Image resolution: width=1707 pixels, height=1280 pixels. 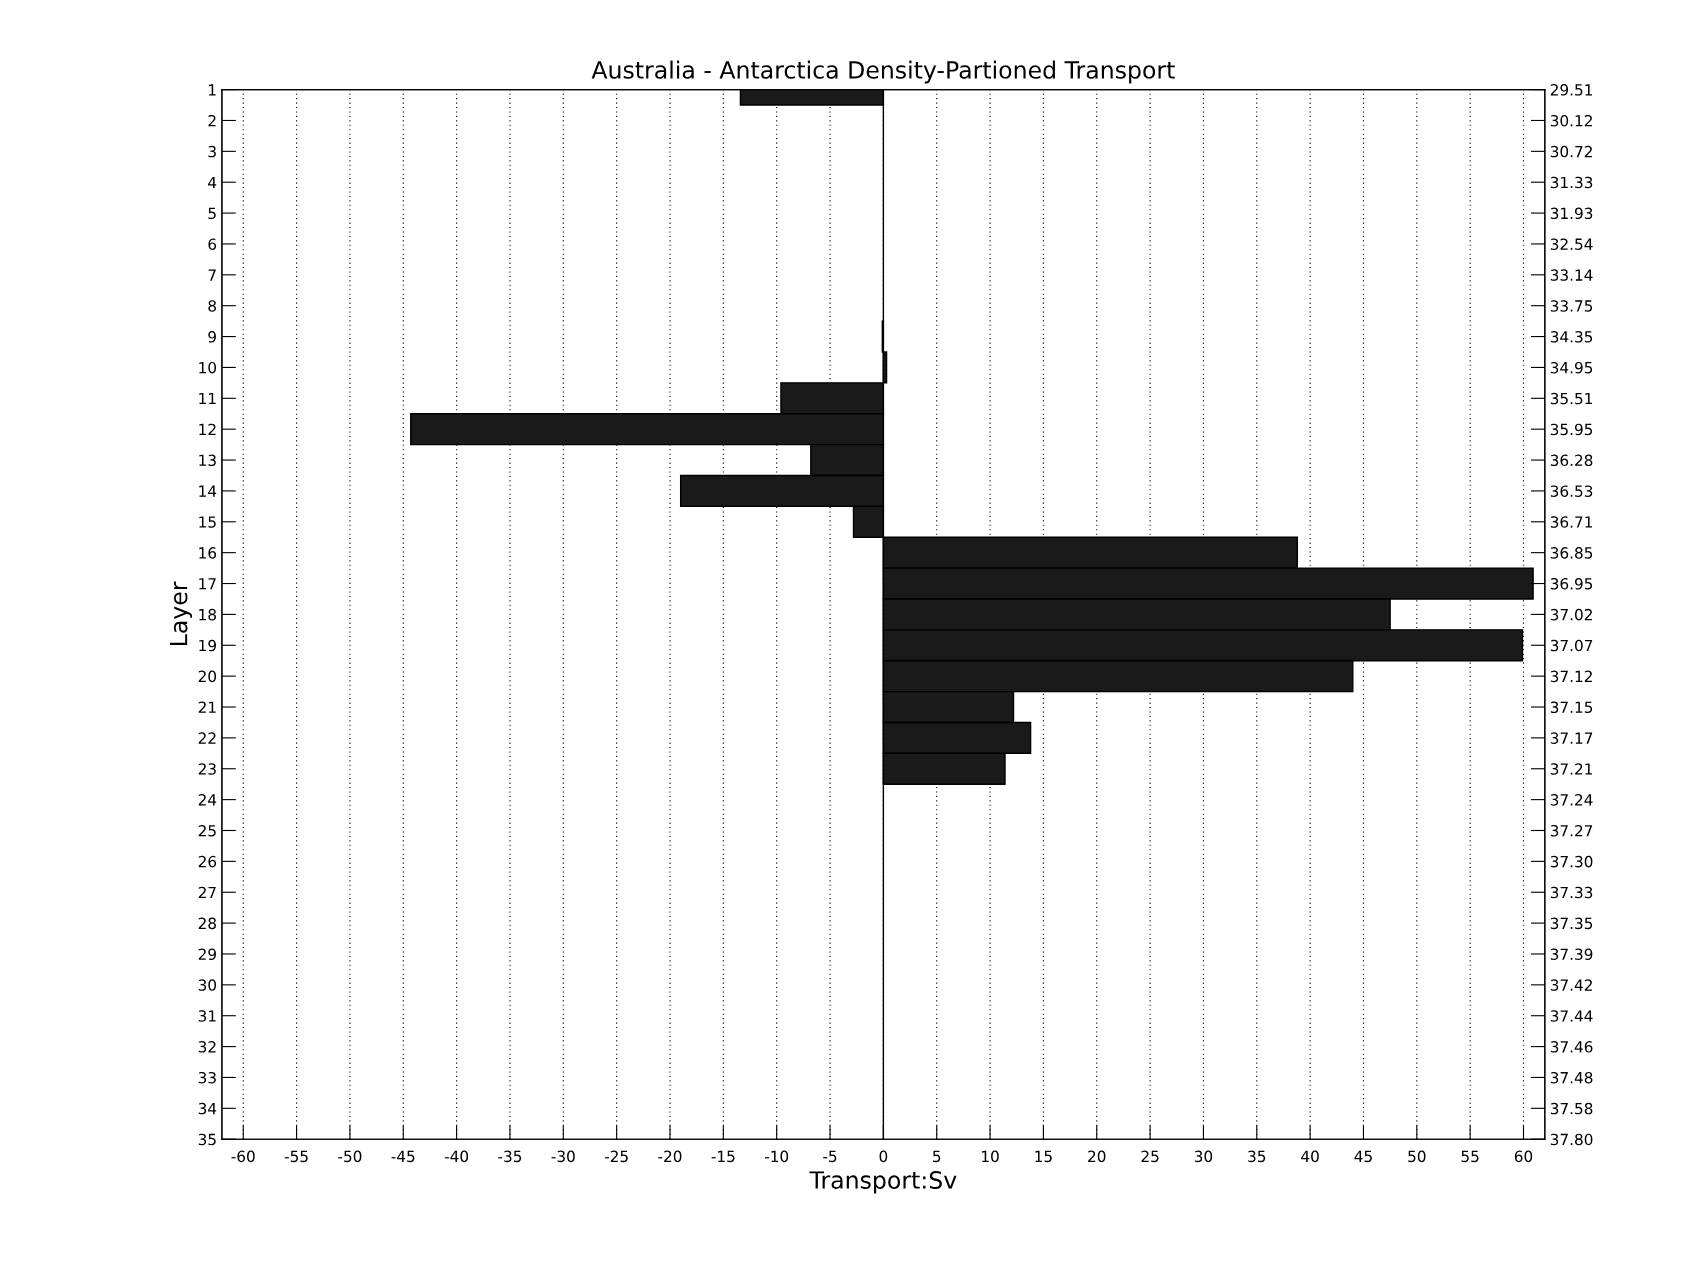 I want to click on y2-tick-label: 37.30, so click(x=1571, y=861).